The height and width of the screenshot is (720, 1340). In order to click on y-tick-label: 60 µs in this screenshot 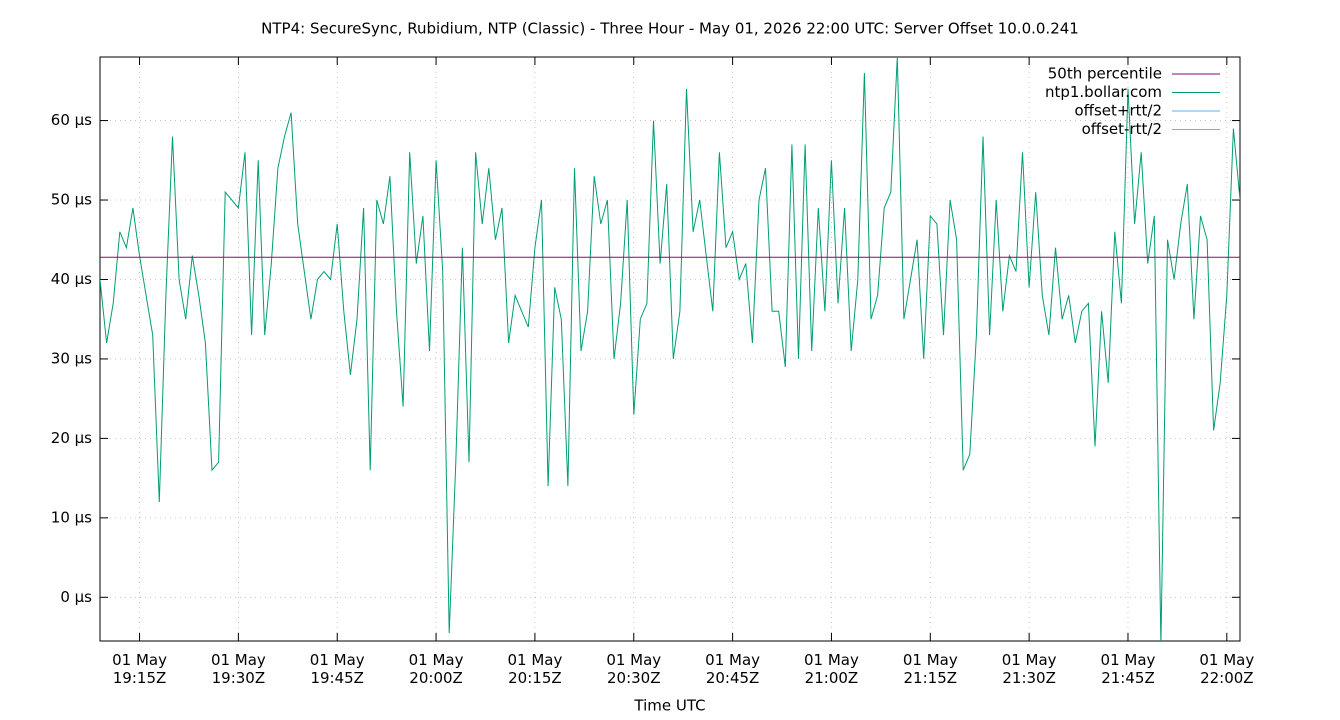, I will do `click(71, 120)`.